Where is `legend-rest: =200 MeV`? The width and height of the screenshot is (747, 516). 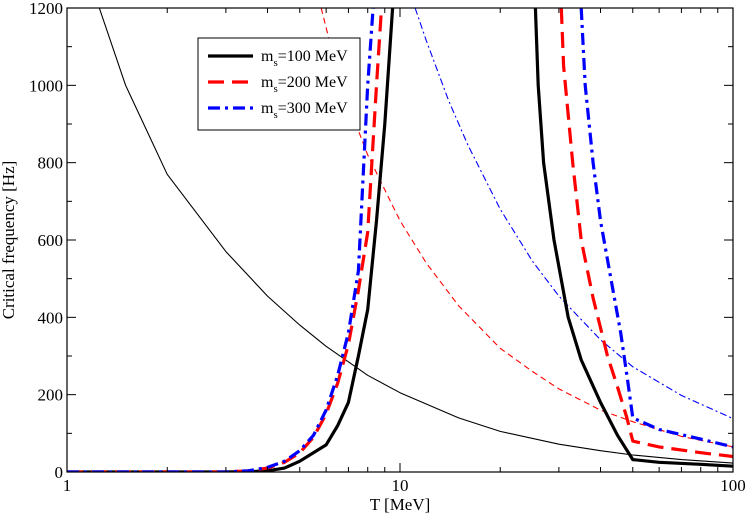
legend-rest: =200 MeV is located at coordinates (313, 82).